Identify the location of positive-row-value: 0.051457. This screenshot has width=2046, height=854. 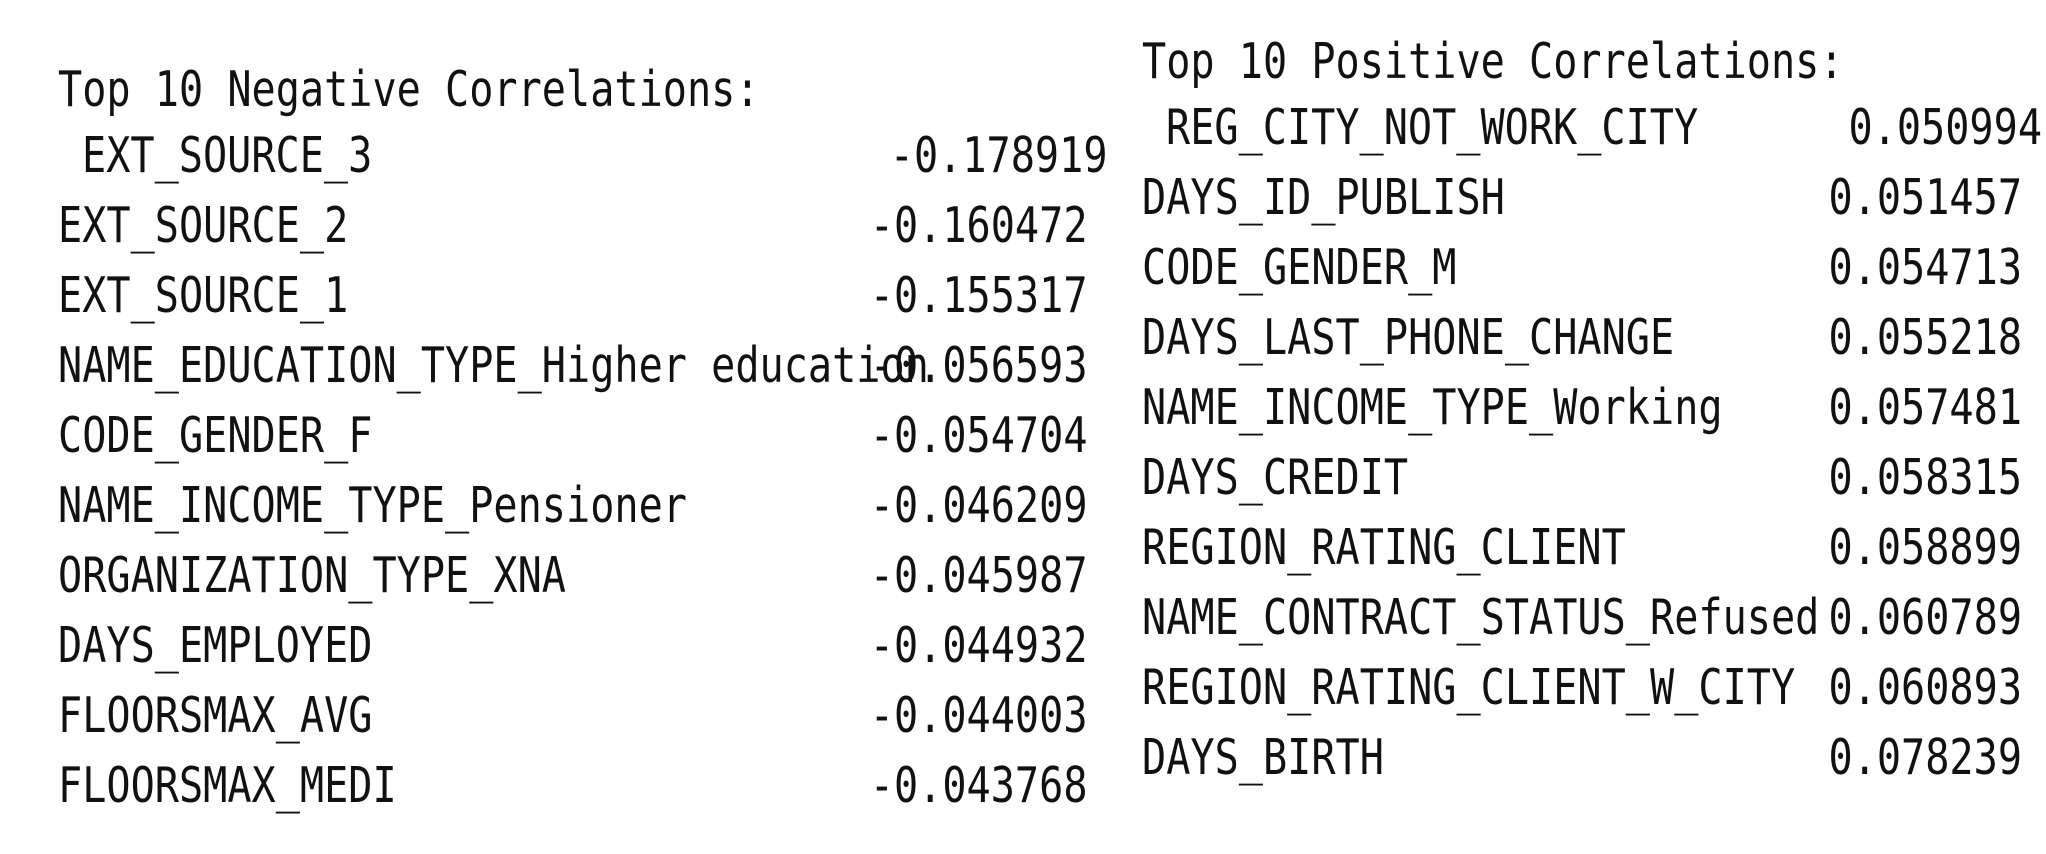
(1925, 197).